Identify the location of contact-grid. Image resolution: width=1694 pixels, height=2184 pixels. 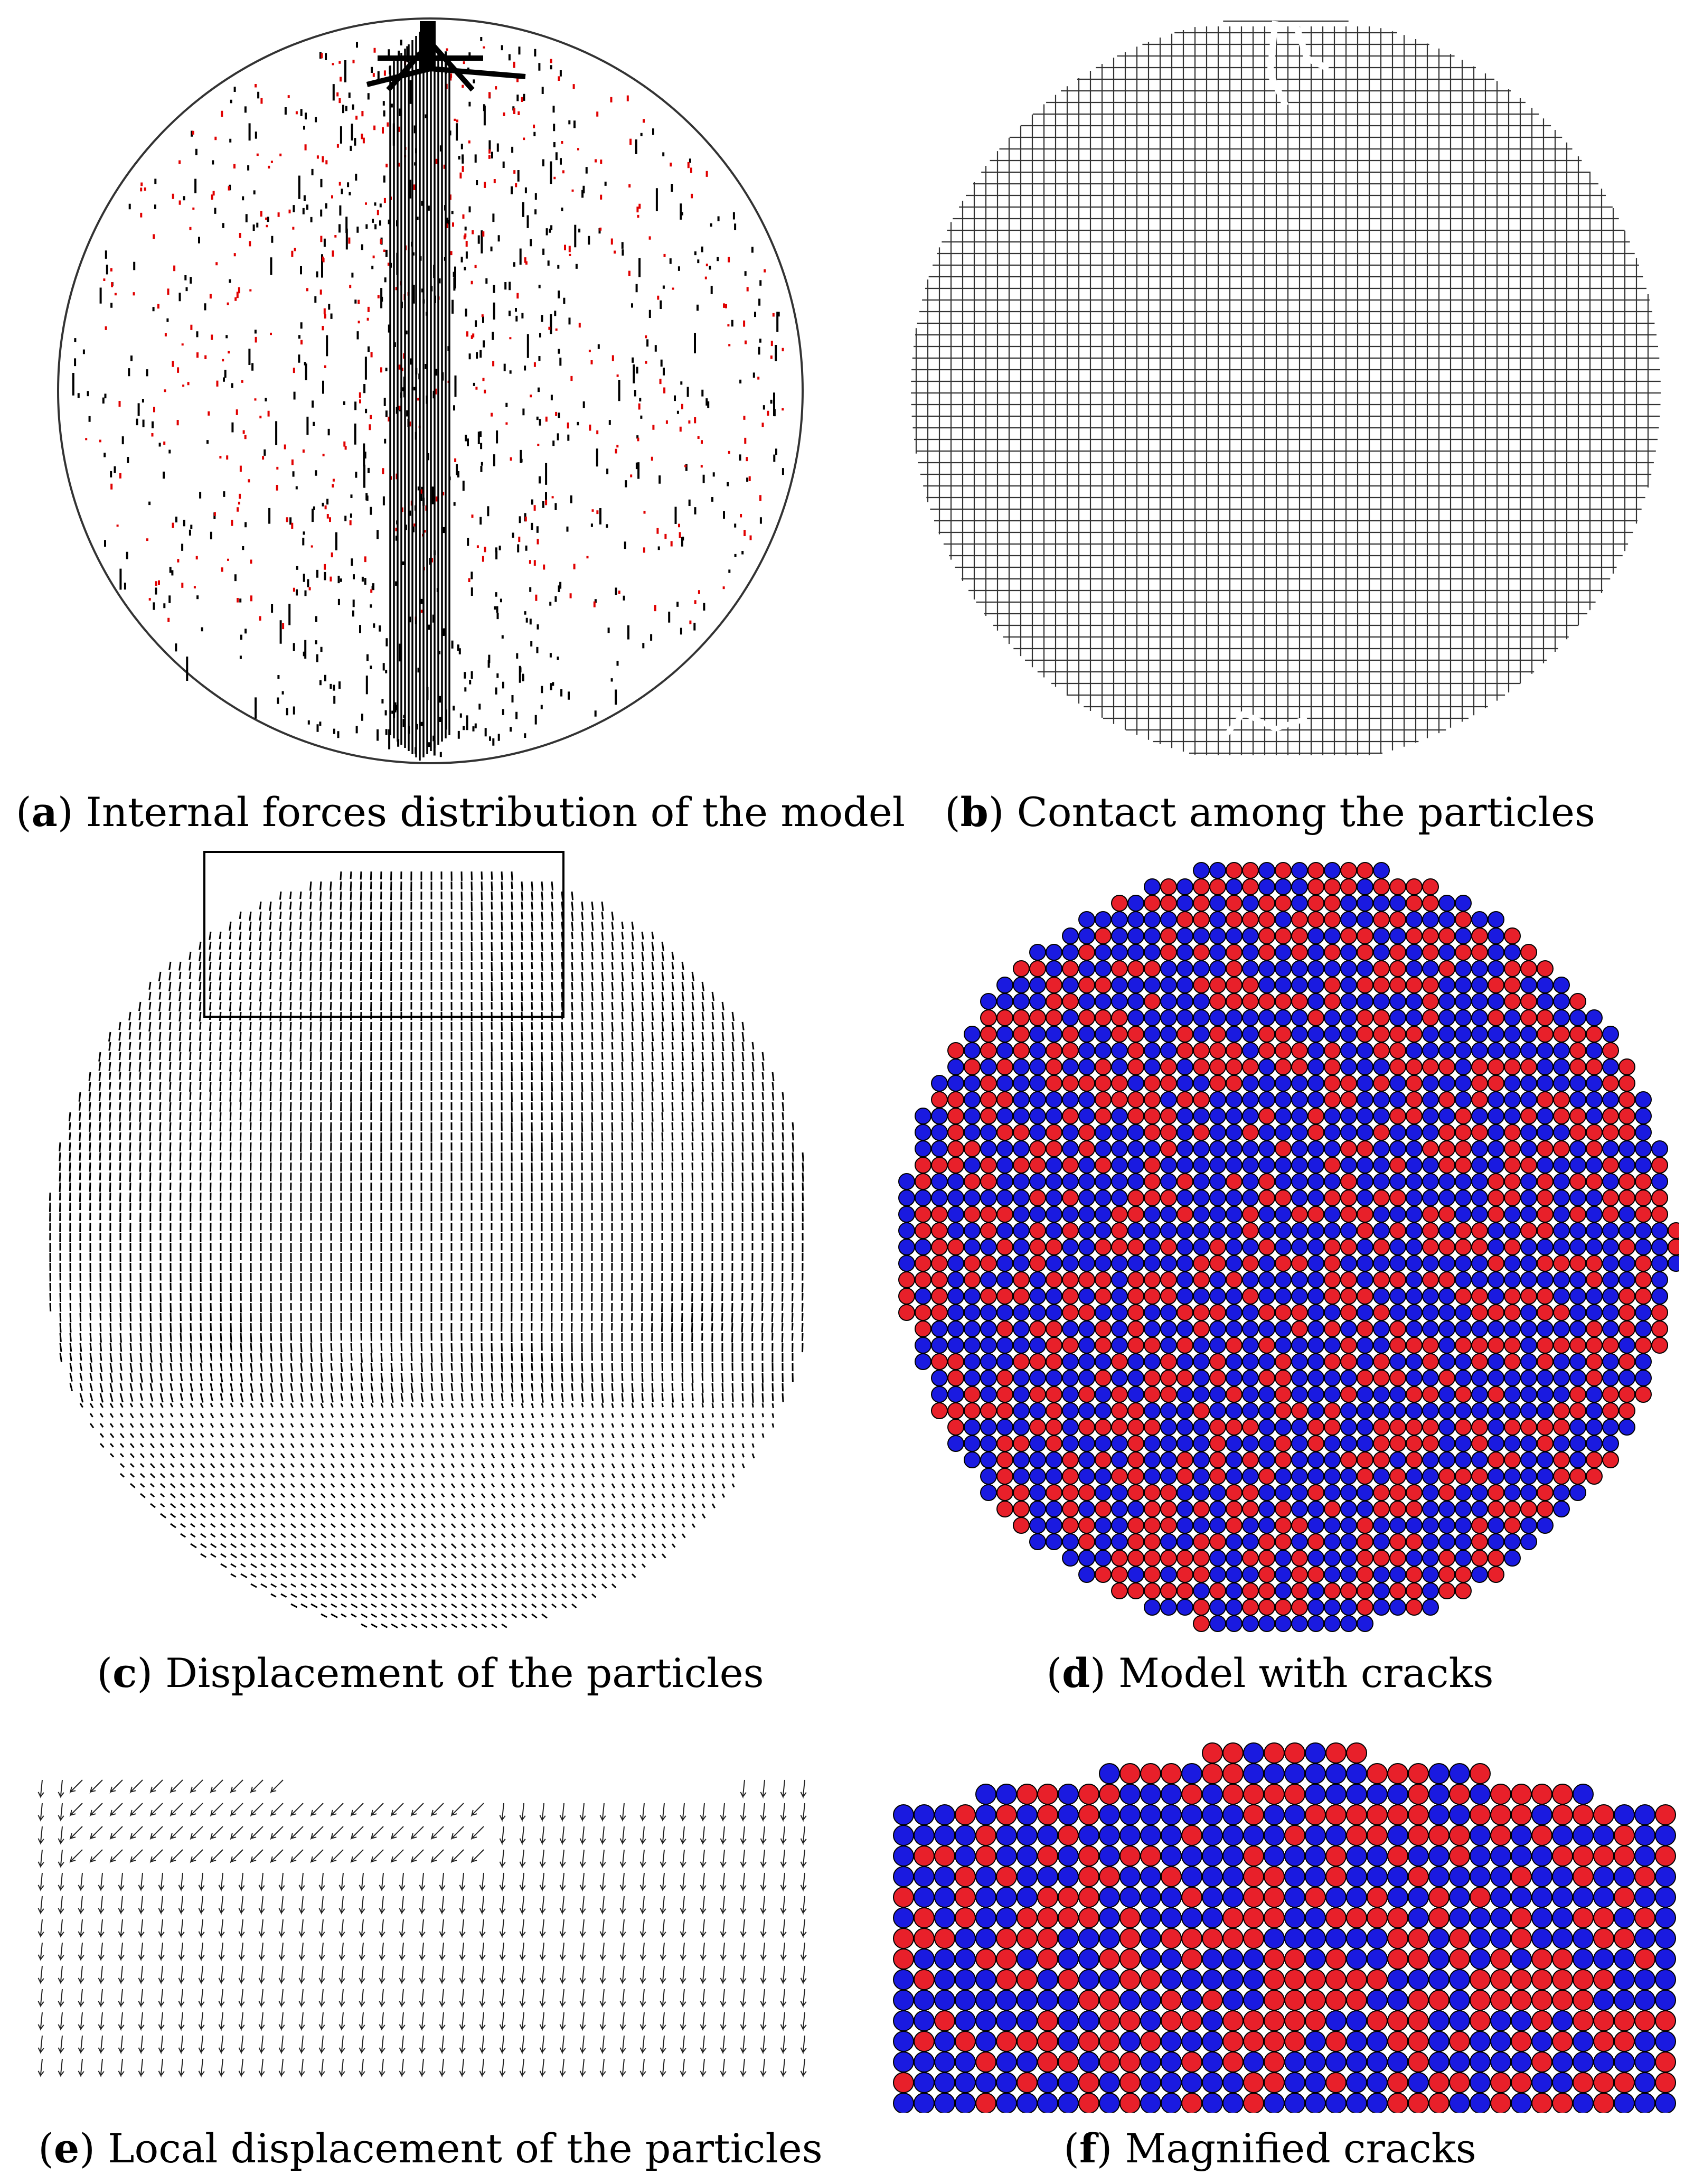
(1286, 387).